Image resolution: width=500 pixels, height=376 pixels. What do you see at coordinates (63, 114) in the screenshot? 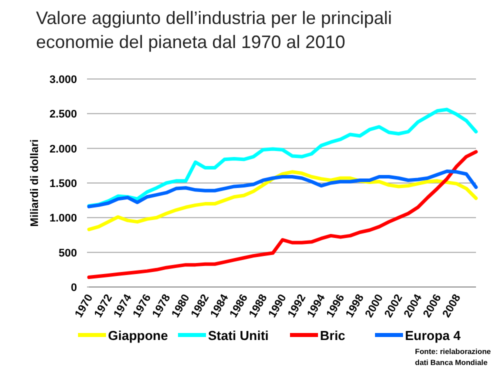
I see `y-tick-label: 2.500` at bounding box center [63, 114].